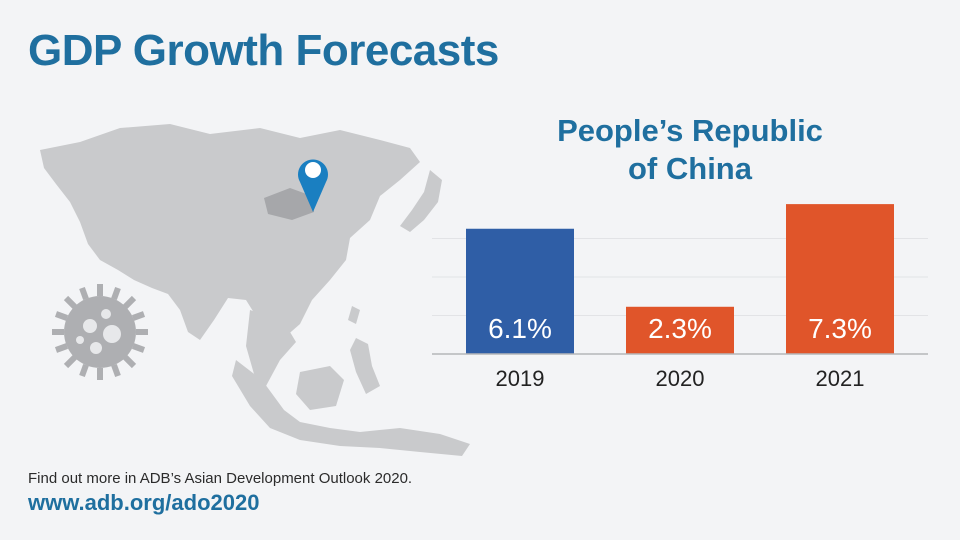 The height and width of the screenshot is (540, 960). I want to click on category-label-2019: 2019, so click(520, 378).